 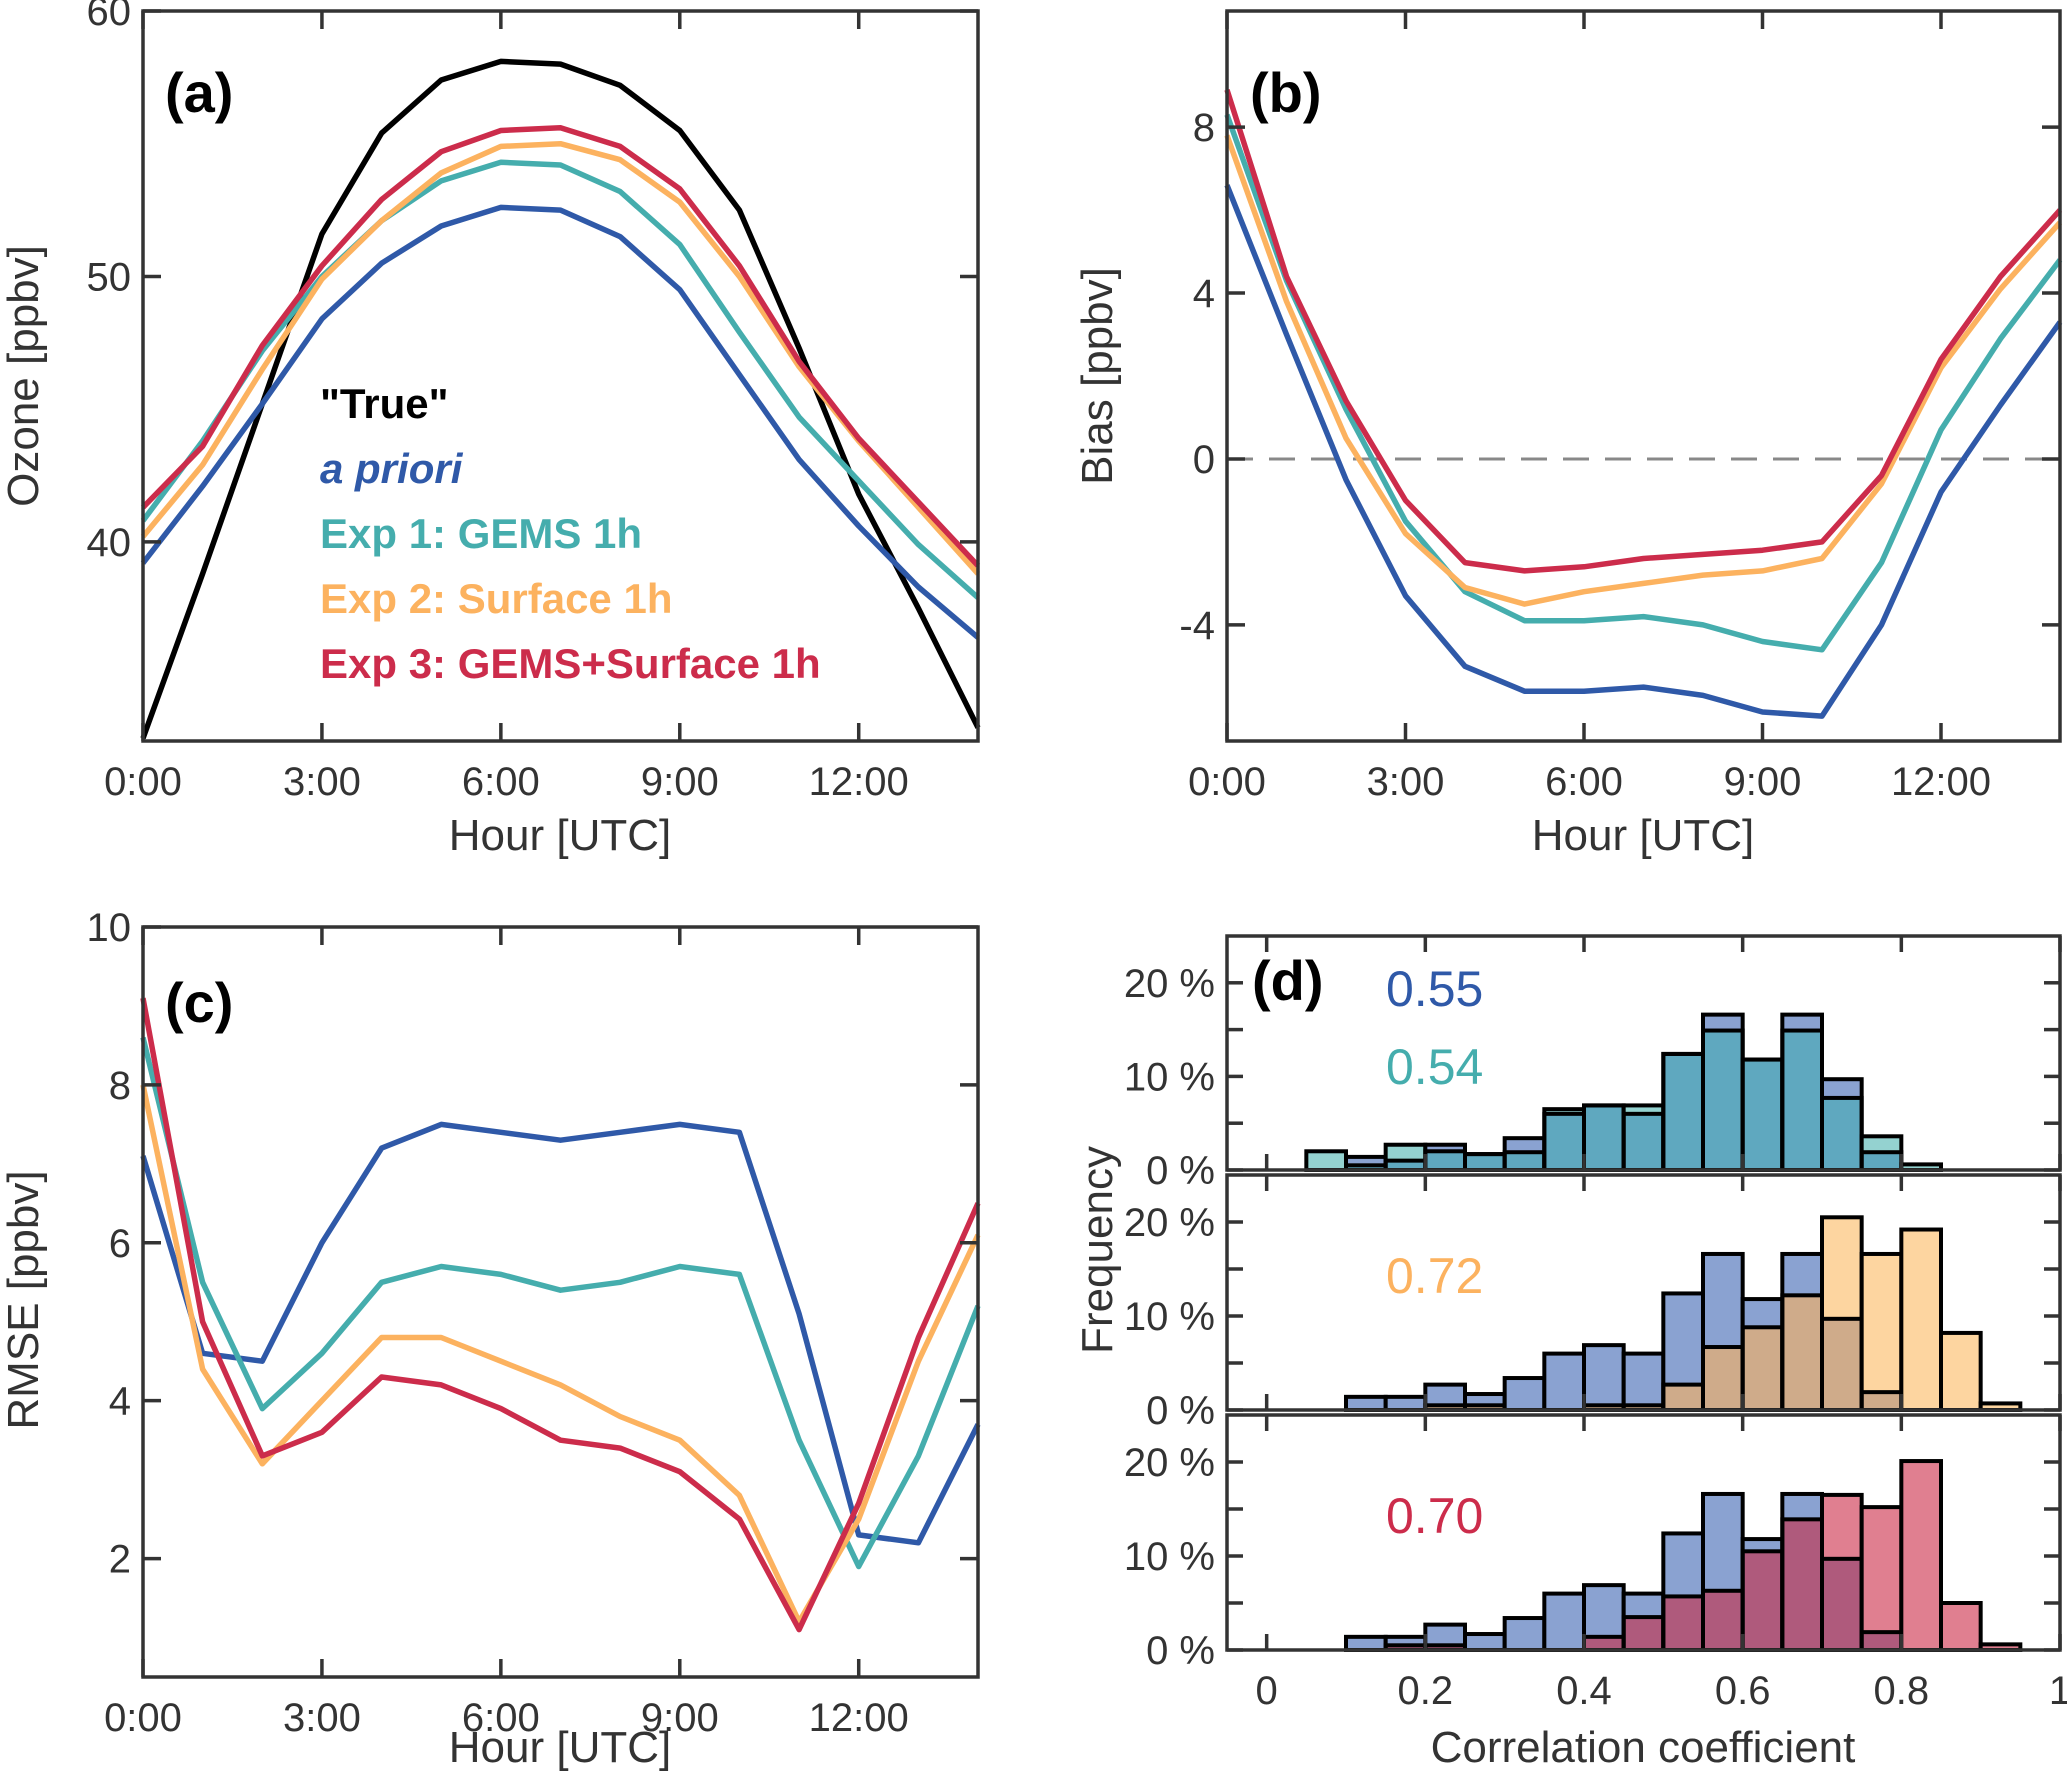 I want to click on y-tick-label: 60, so click(x=109, y=17).